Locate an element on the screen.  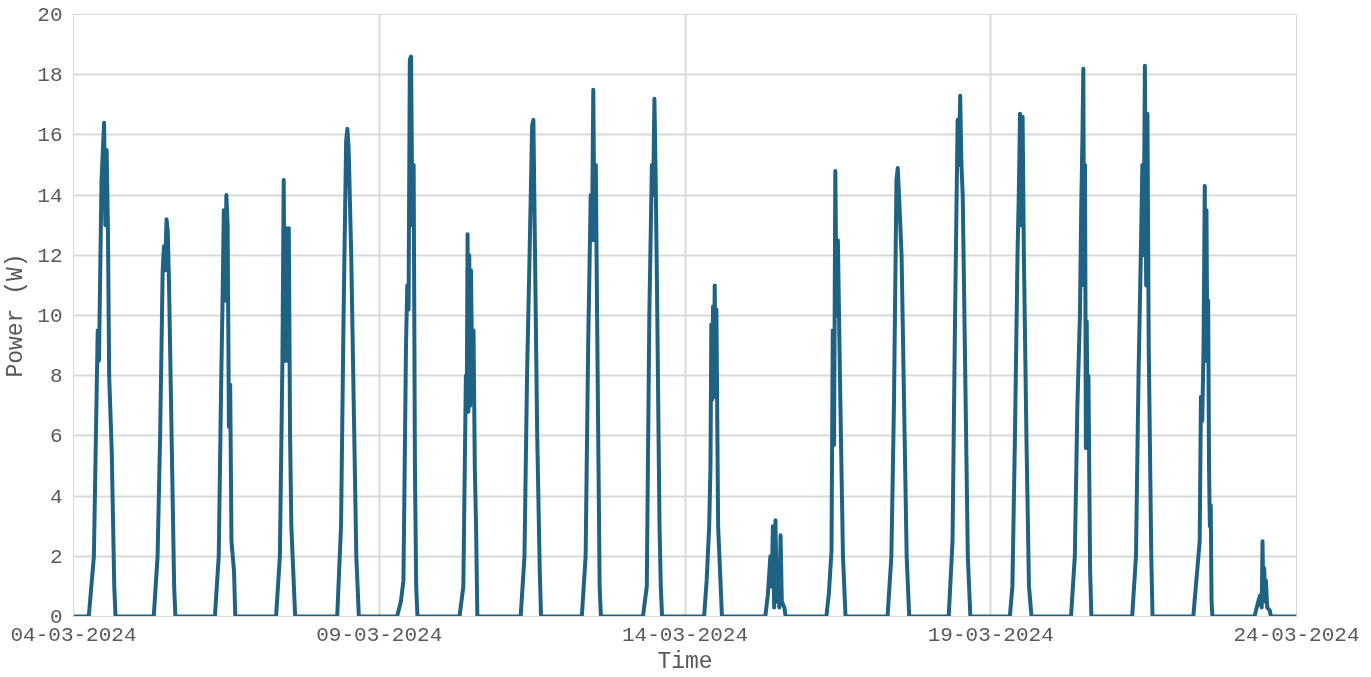
x-tick-label: 24-03-2024 is located at coordinates (1296, 635).